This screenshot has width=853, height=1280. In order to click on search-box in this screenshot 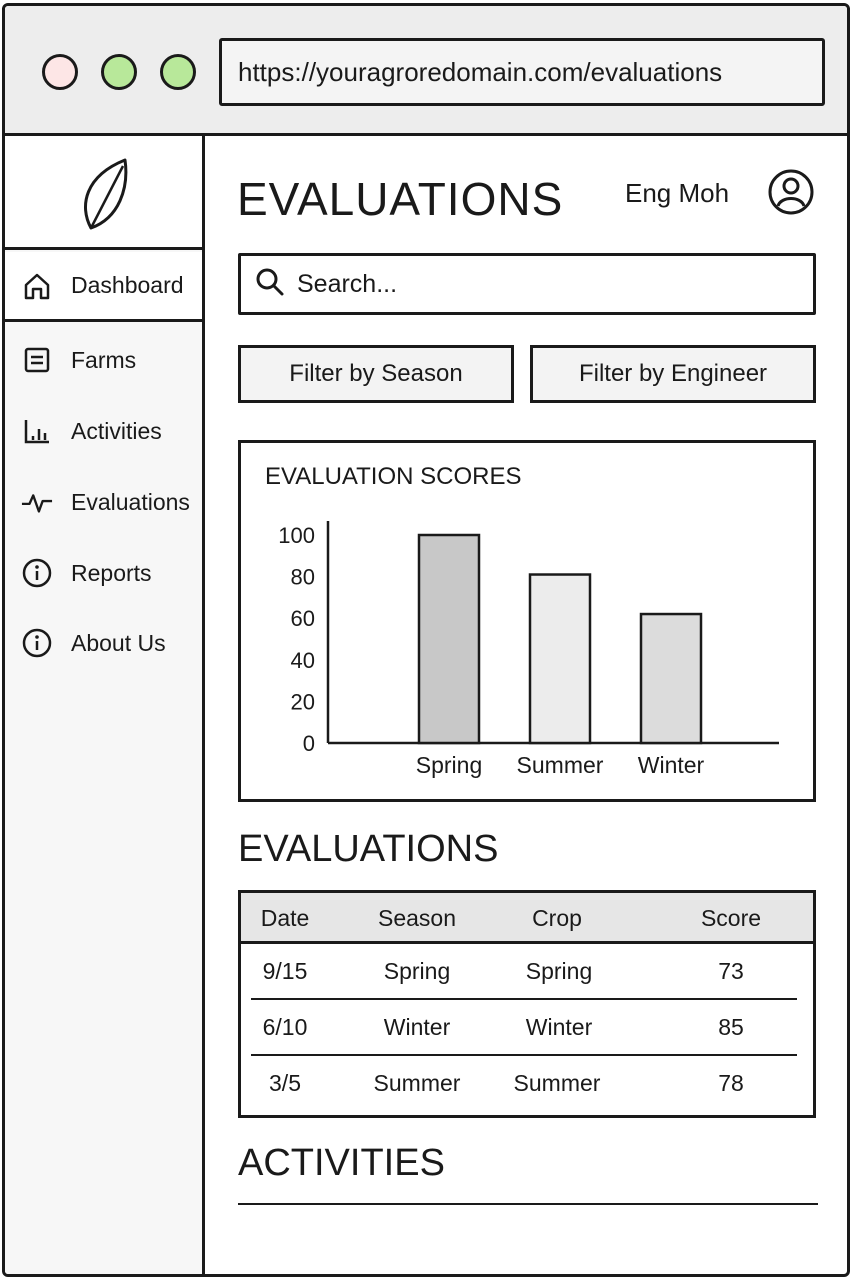, I will do `click(527, 284)`.